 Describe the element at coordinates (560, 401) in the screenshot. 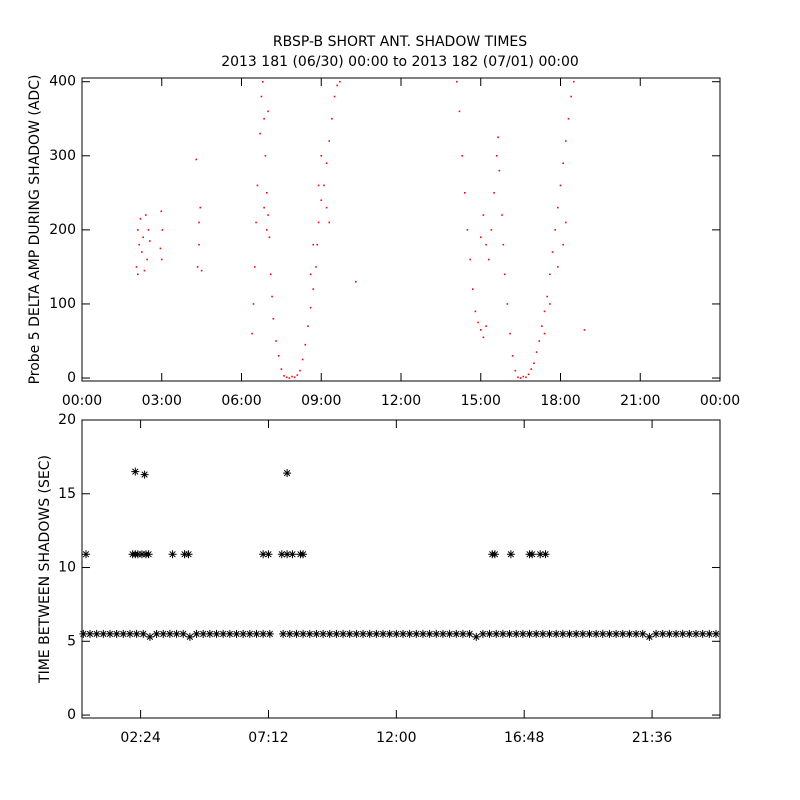

I see `x-tick-label: 18:00` at that location.